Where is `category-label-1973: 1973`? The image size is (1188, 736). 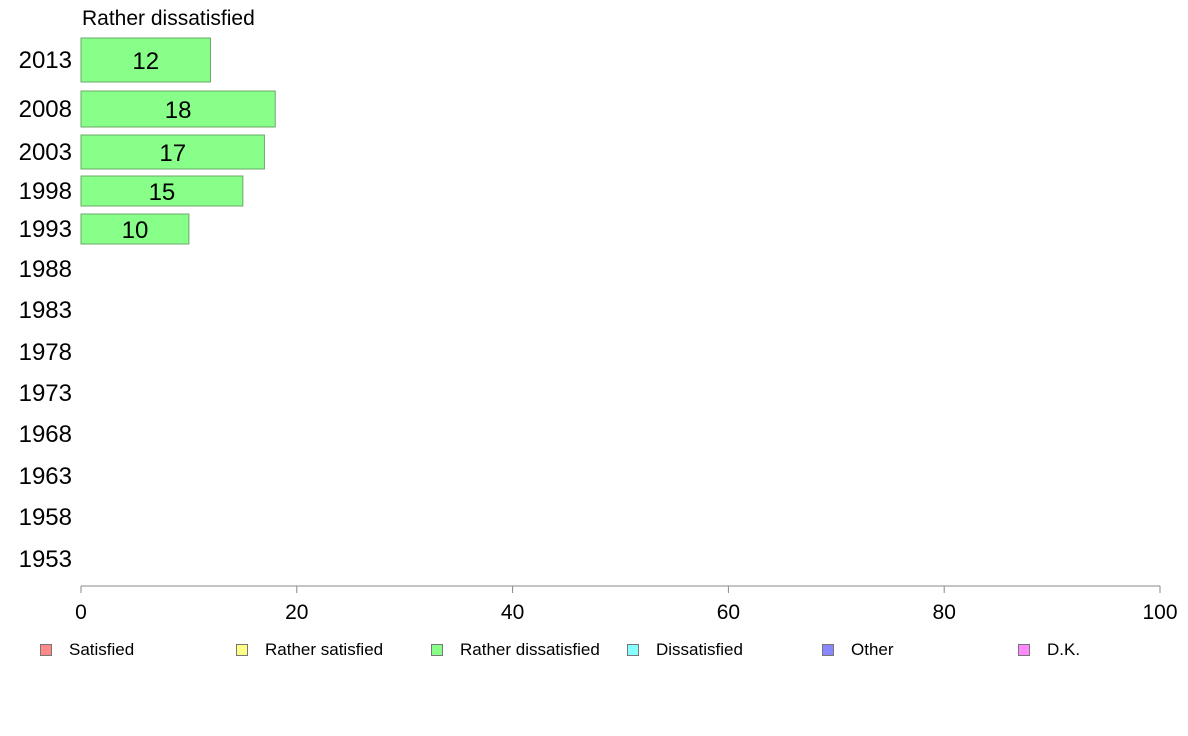
category-label-1973: 1973 is located at coordinates (45, 393).